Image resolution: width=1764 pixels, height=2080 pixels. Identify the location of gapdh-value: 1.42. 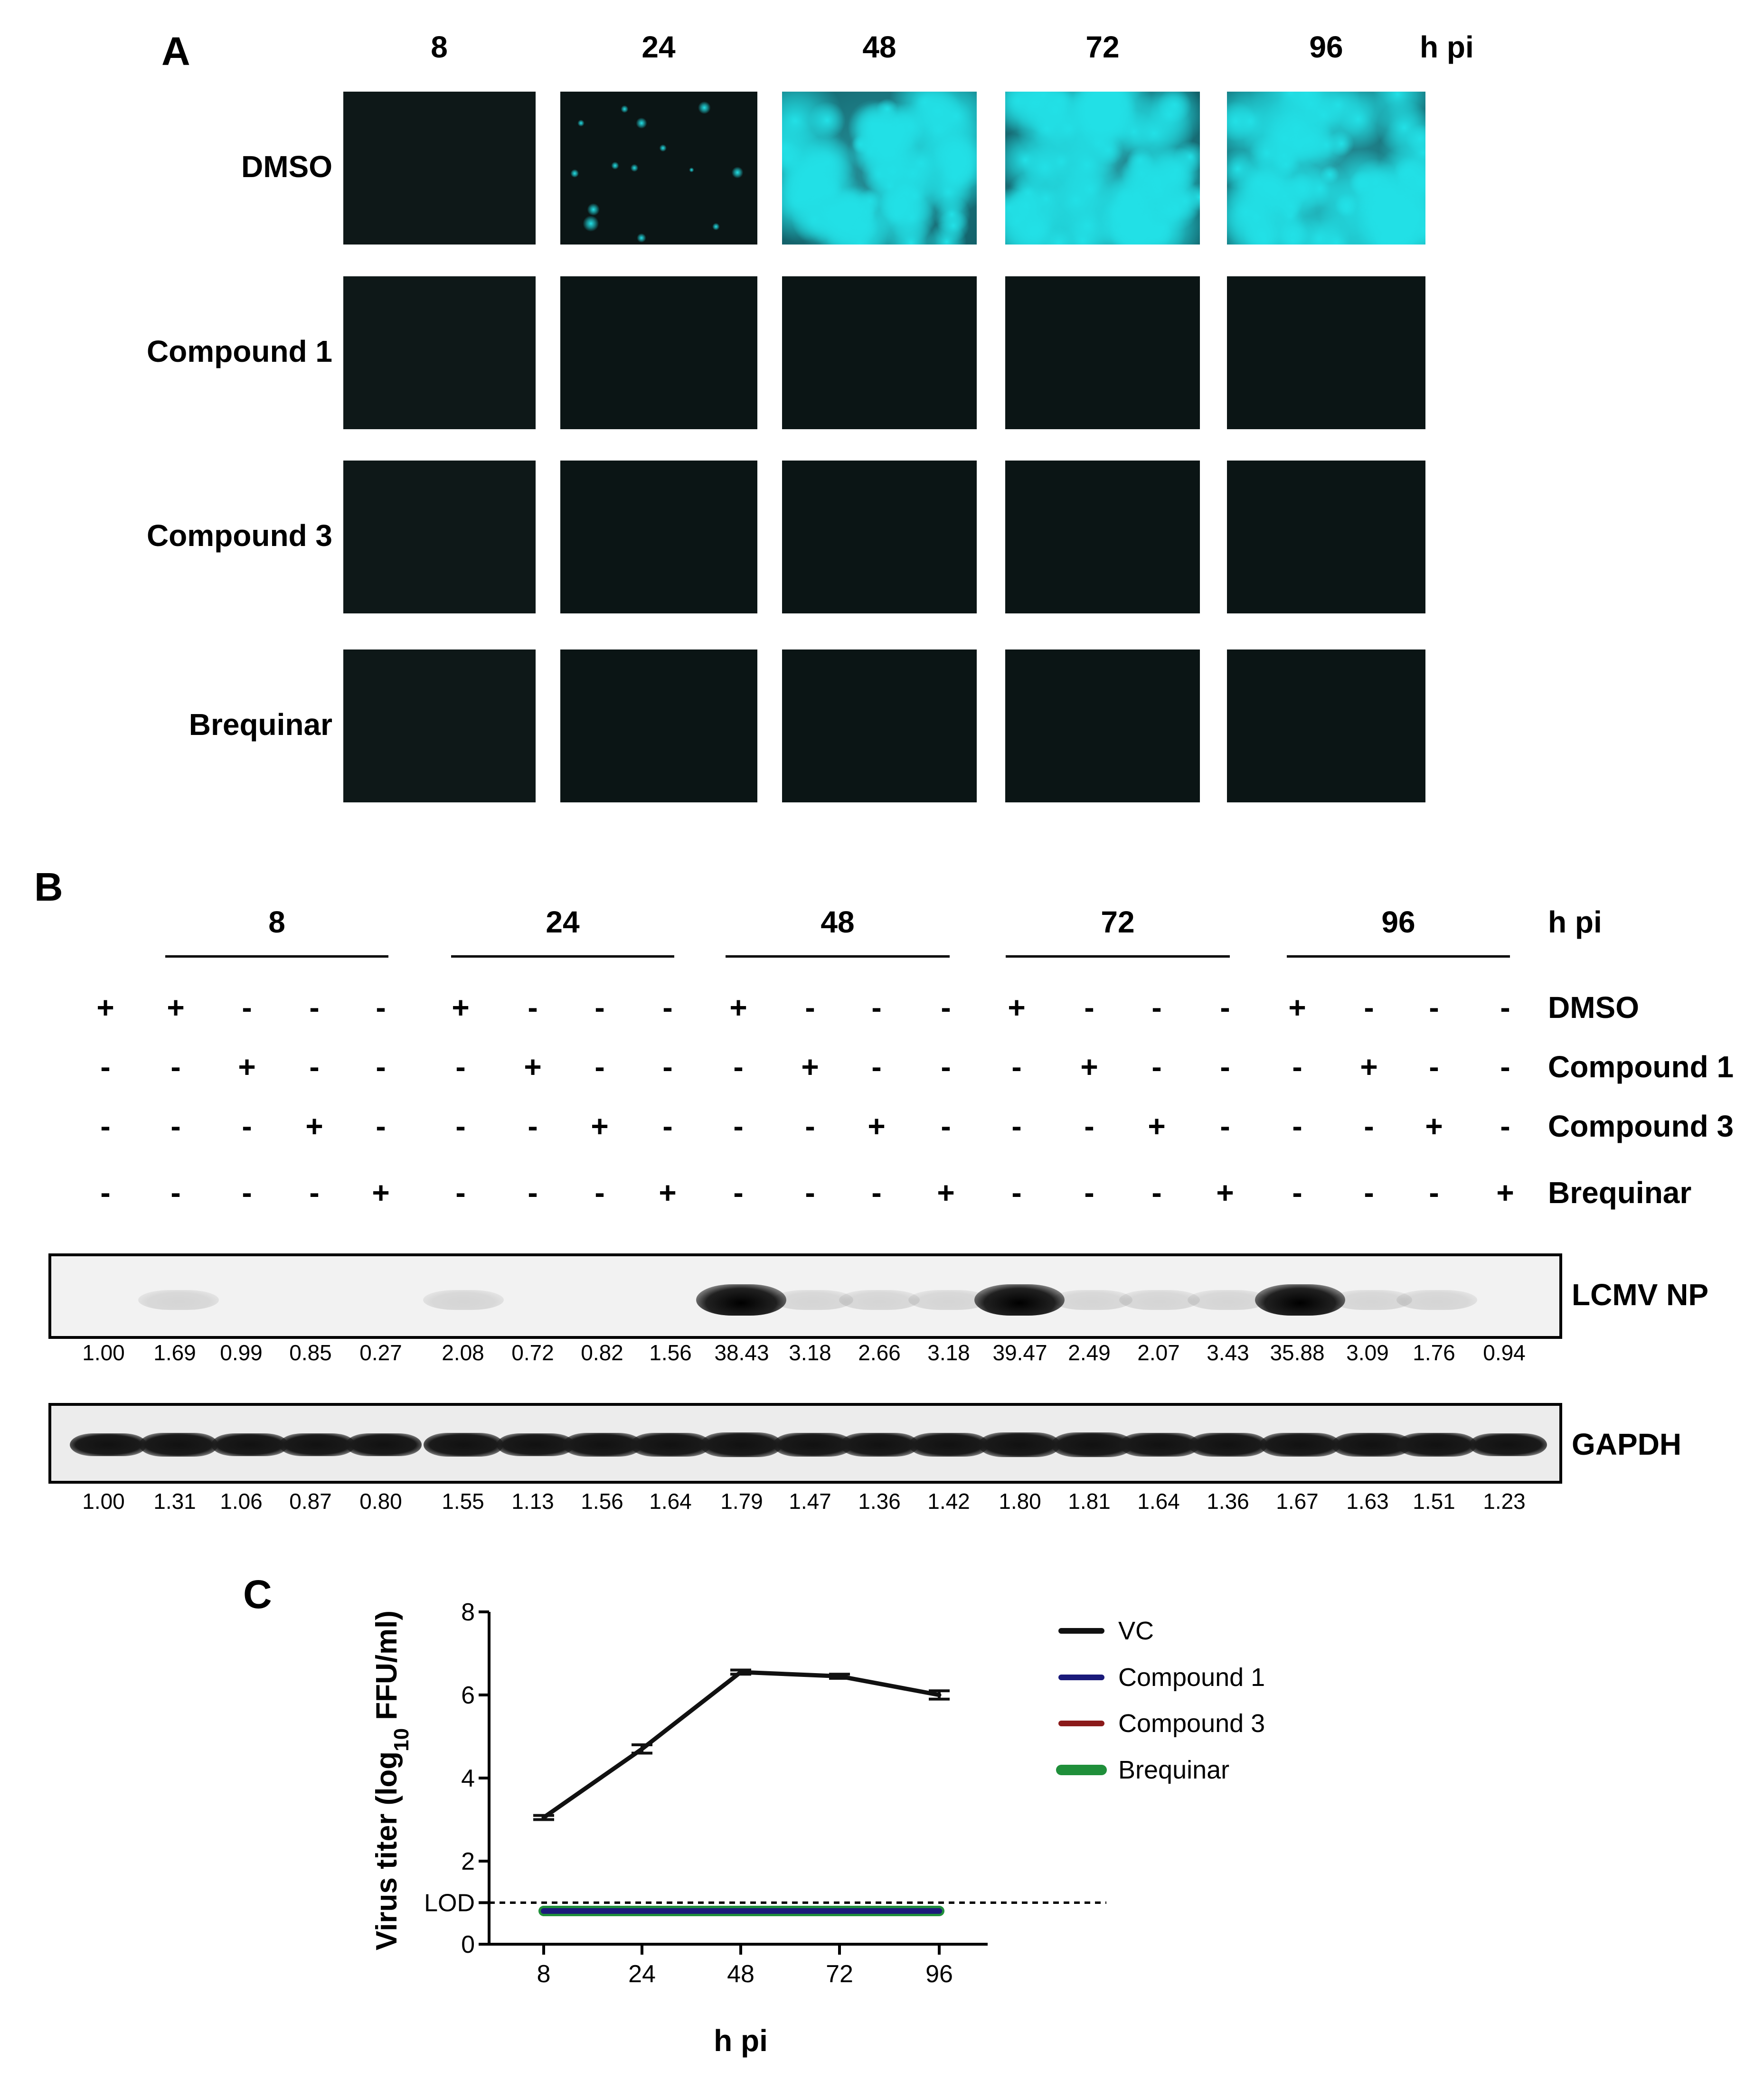
(948, 1502).